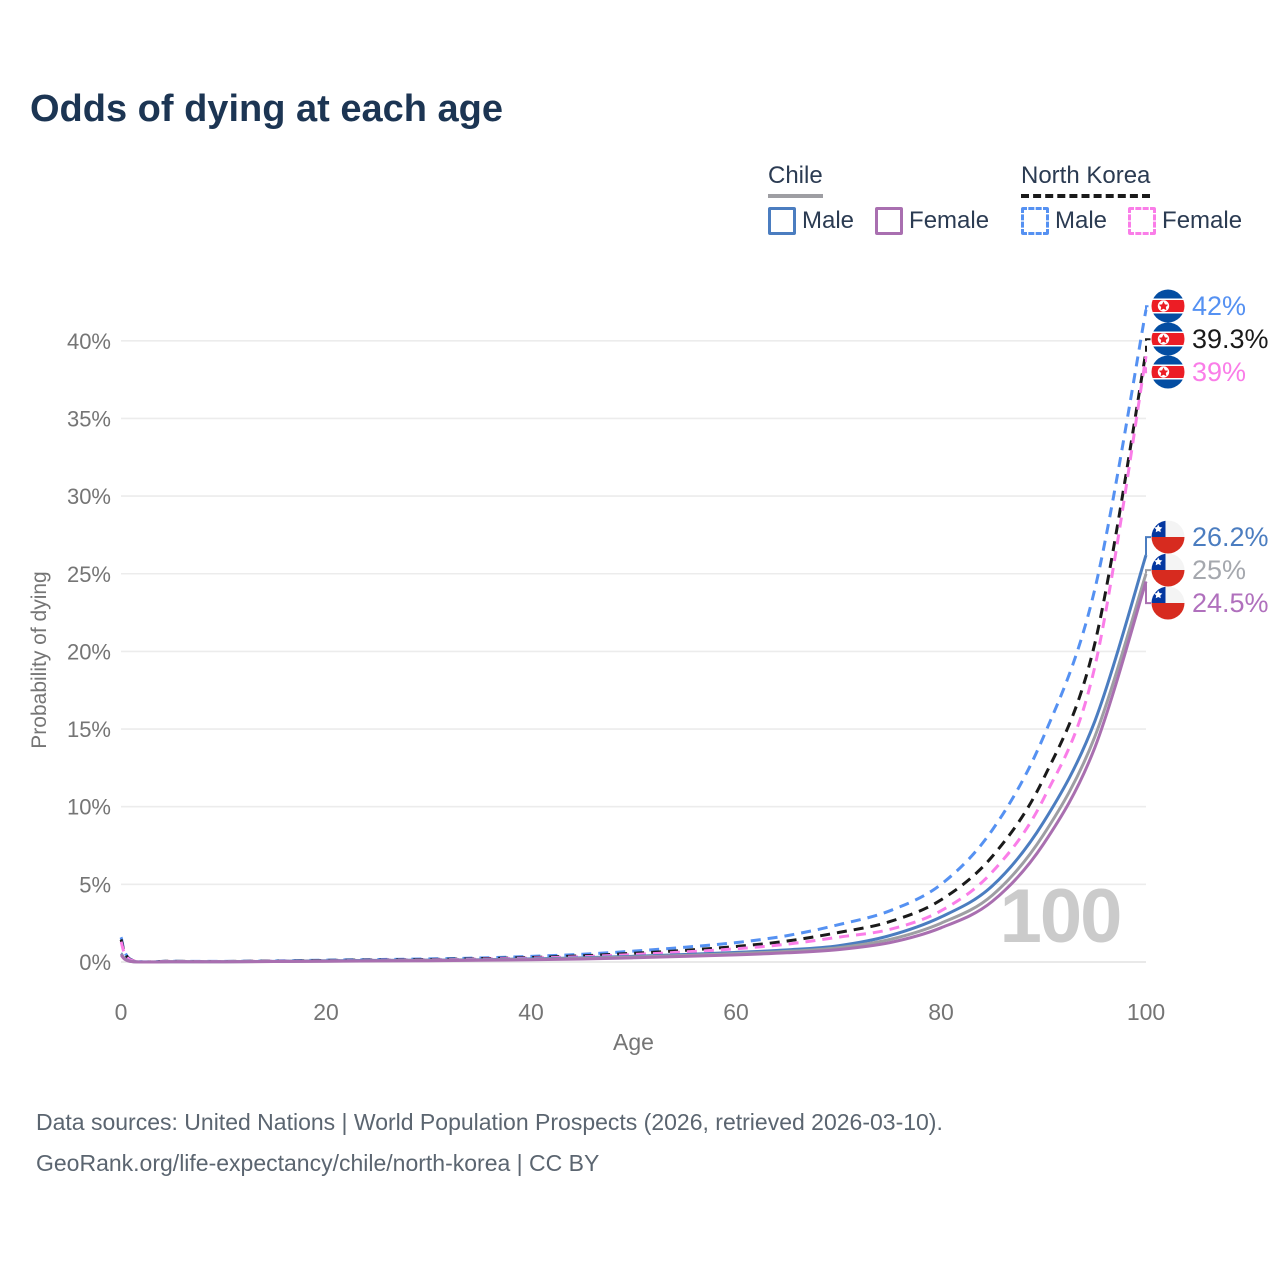 The height and width of the screenshot is (1280, 1280). I want to click on end-label-value: 39%, so click(1219, 372).